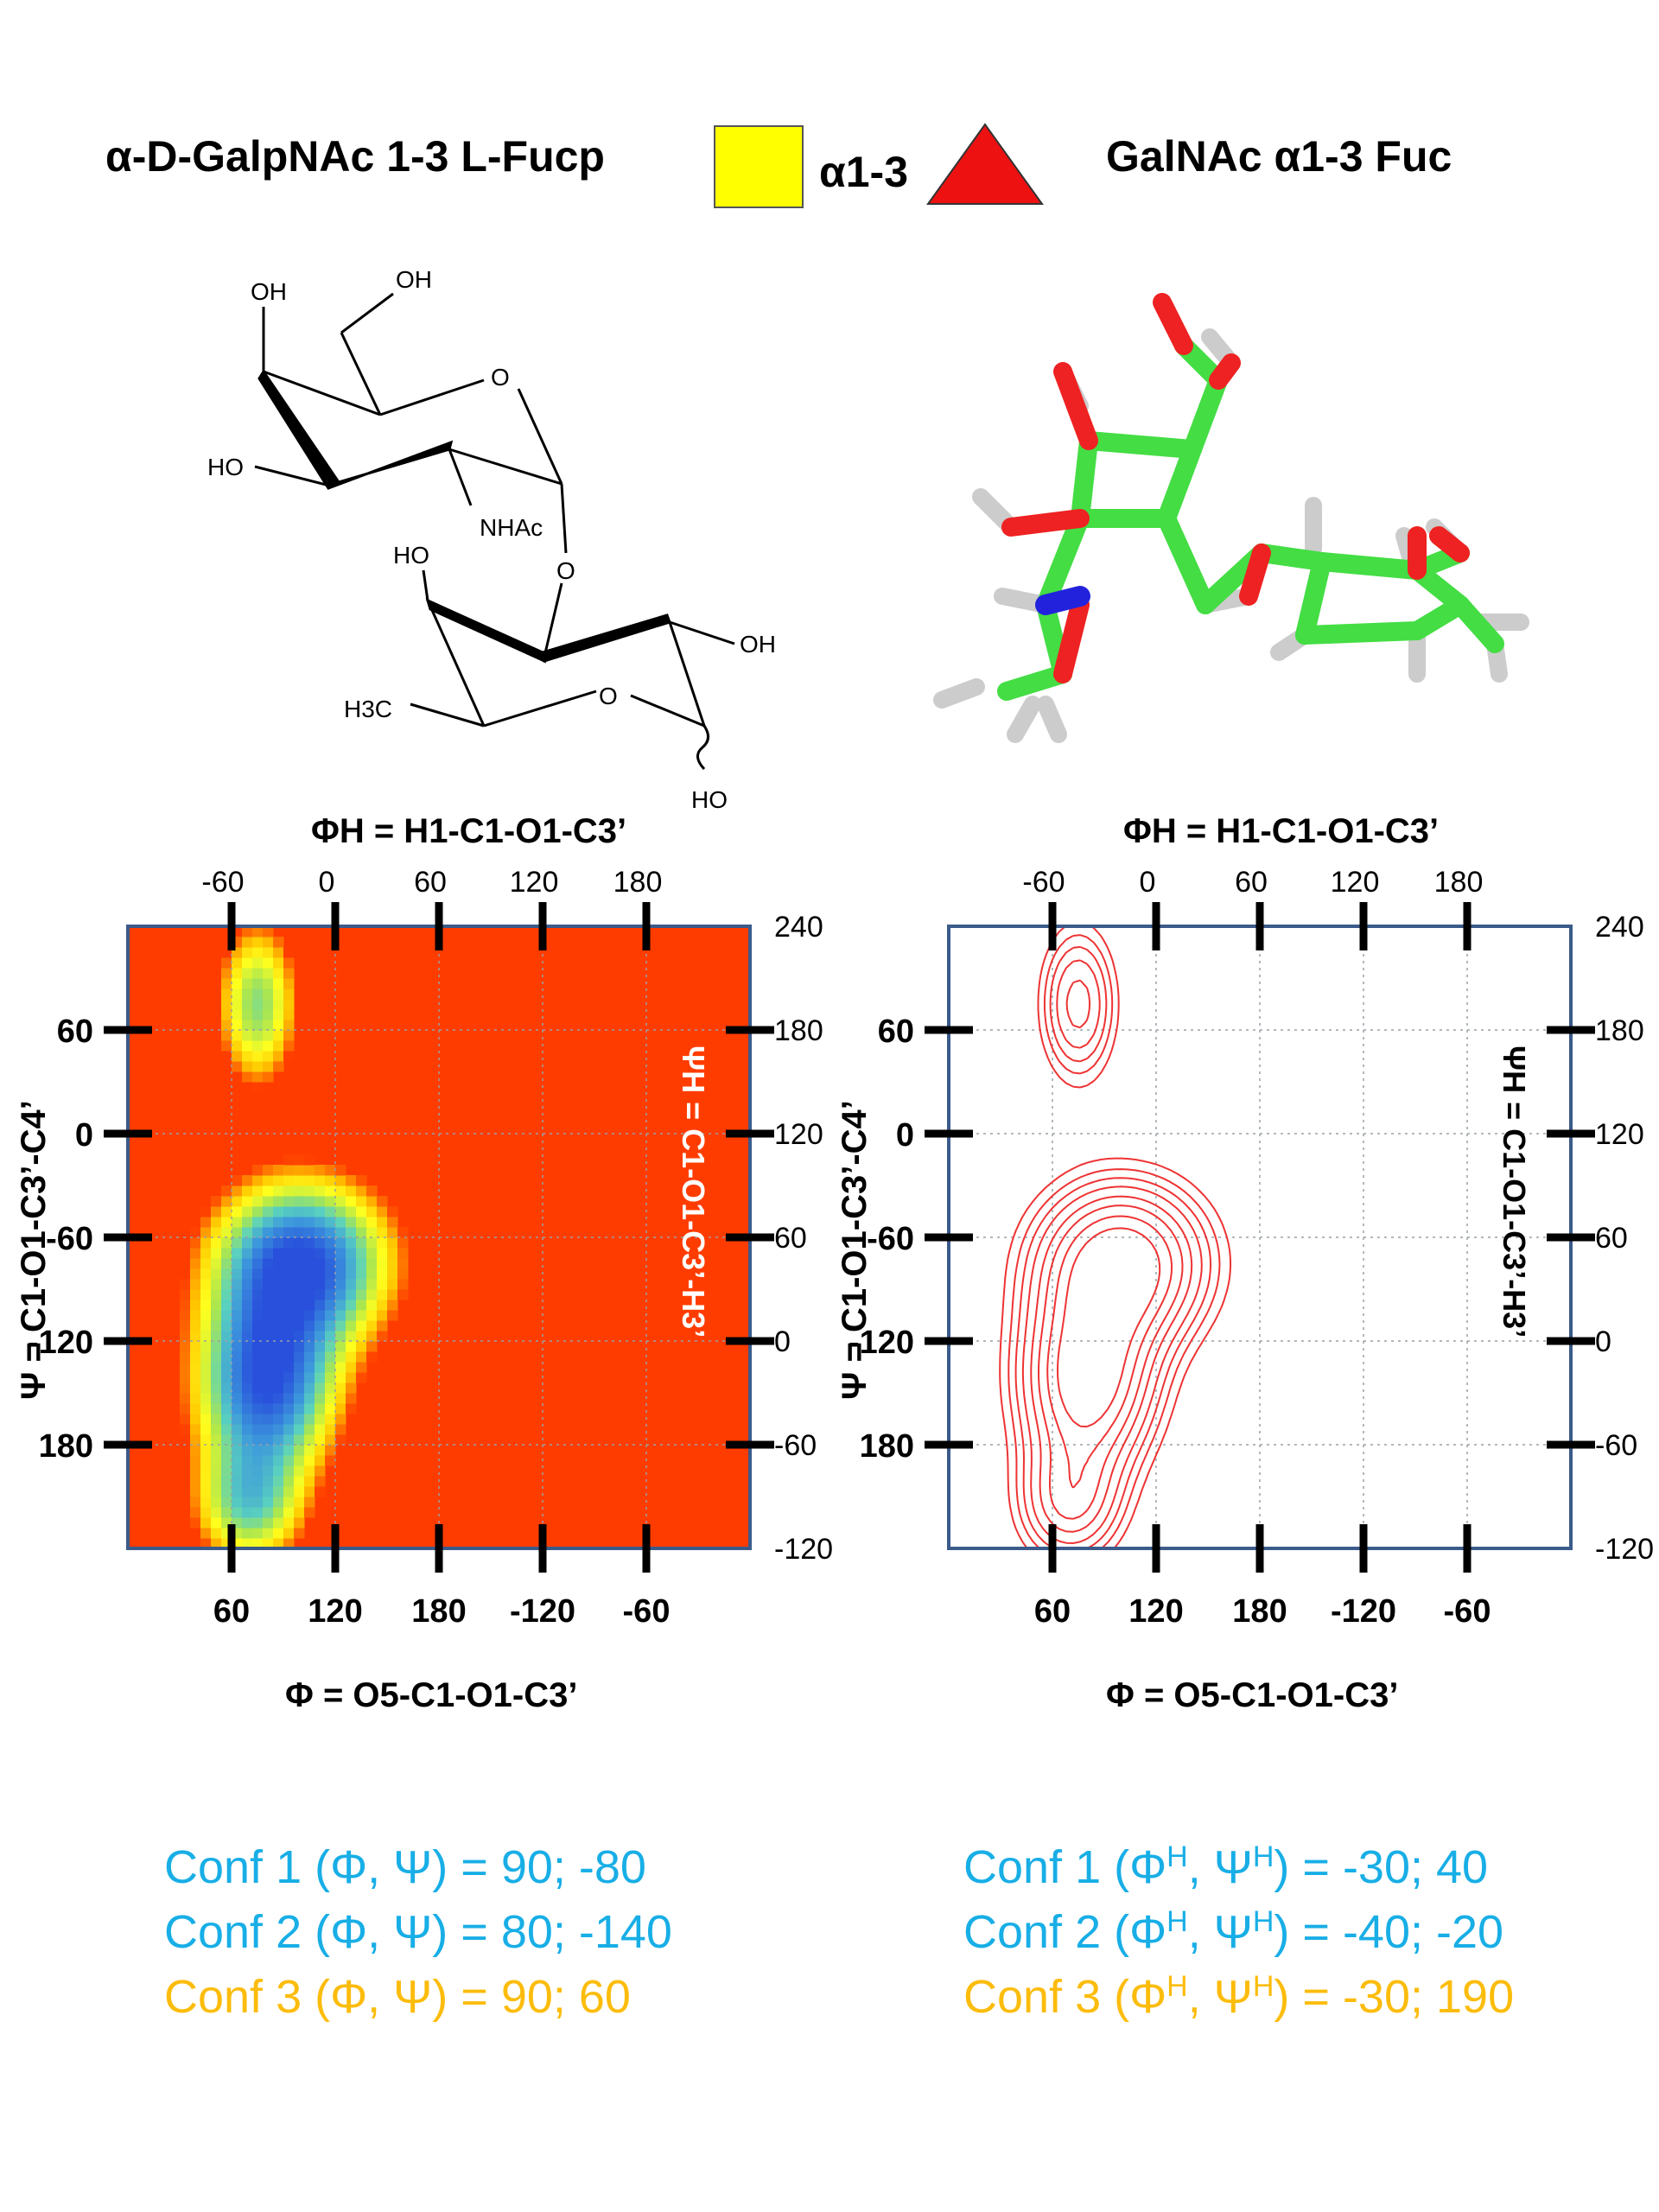 The width and height of the screenshot is (1659, 2212). I want to click on left-tick-label: 180, so click(66, 1446).